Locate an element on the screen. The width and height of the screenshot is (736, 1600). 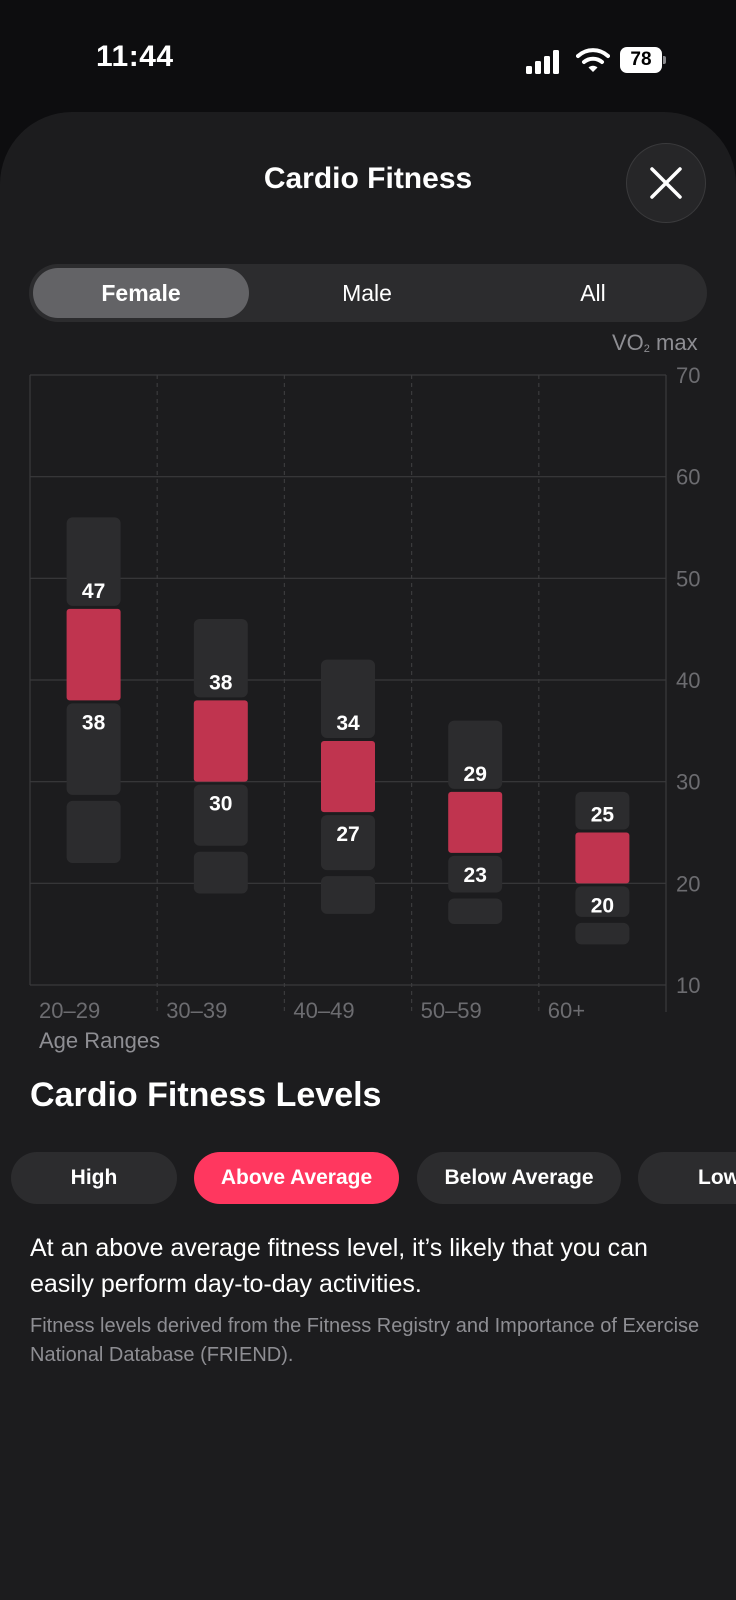
y-tick-label: 70 is located at coordinates (688, 375).